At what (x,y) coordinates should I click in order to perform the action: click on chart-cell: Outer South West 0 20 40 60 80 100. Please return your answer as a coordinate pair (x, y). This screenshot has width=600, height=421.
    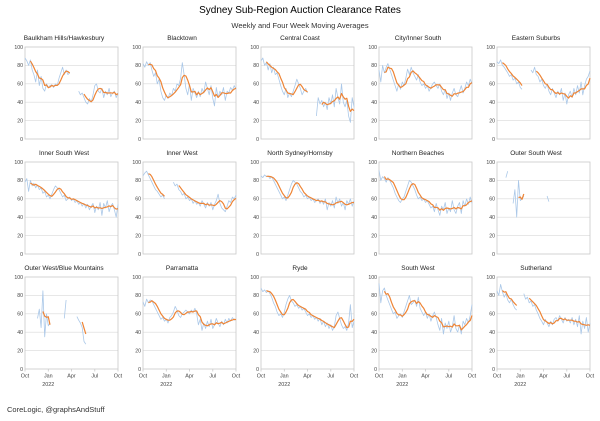
    Looking at the image, I should click on (536, 203).